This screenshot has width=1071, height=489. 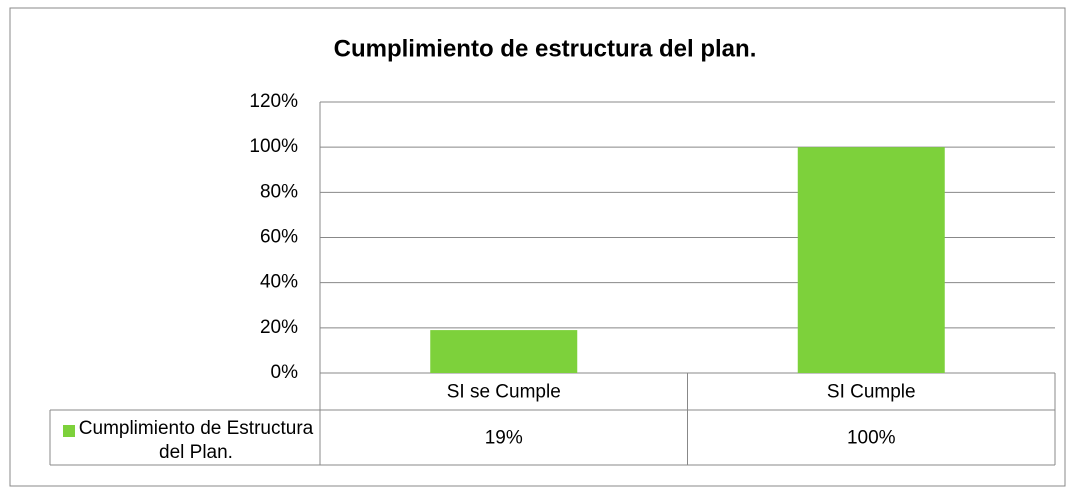 What do you see at coordinates (273, 101) in the screenshot?
I see `y-tick-label: 120%` at bounding box center [273, 101].